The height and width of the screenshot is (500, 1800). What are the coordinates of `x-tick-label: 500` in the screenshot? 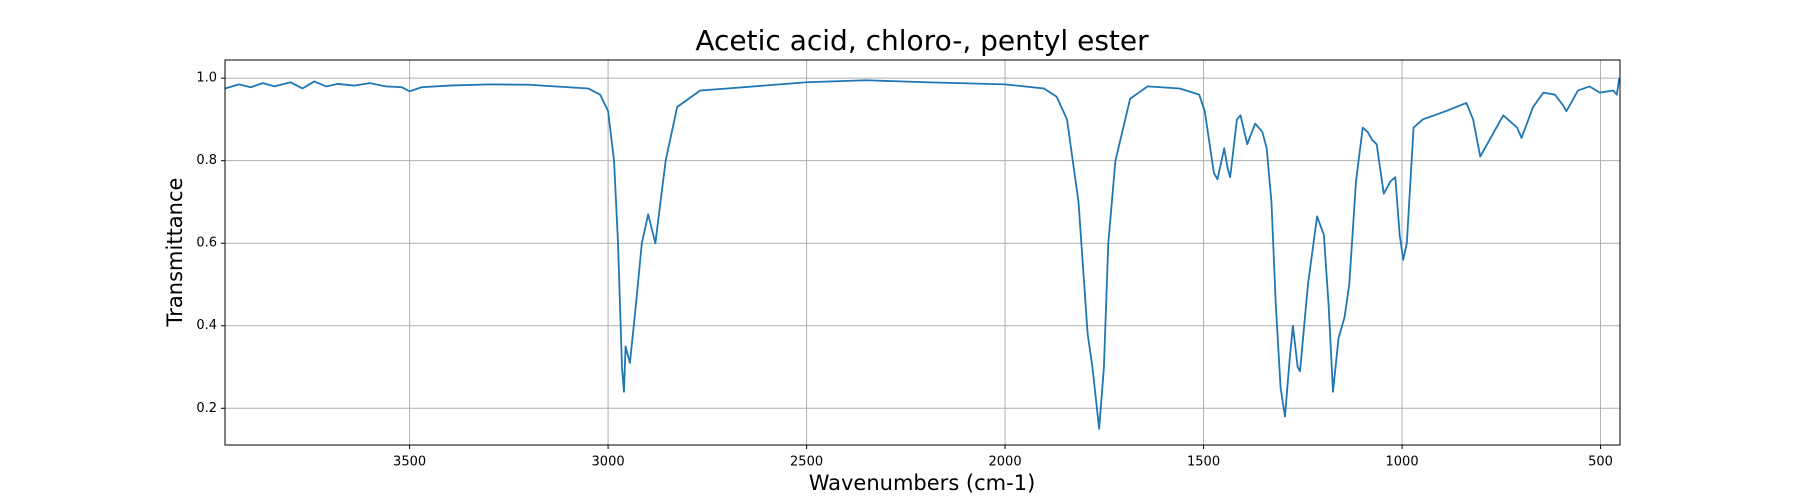 It's located at (1600, 462).